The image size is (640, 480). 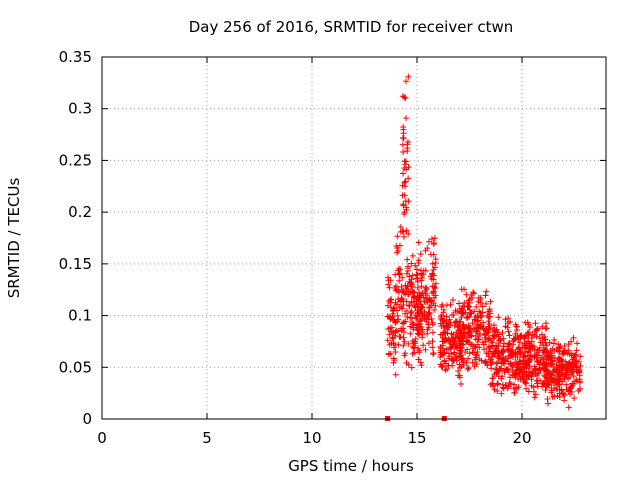 I want to click on x-tick-label: 20, so click(x=521, y=438).